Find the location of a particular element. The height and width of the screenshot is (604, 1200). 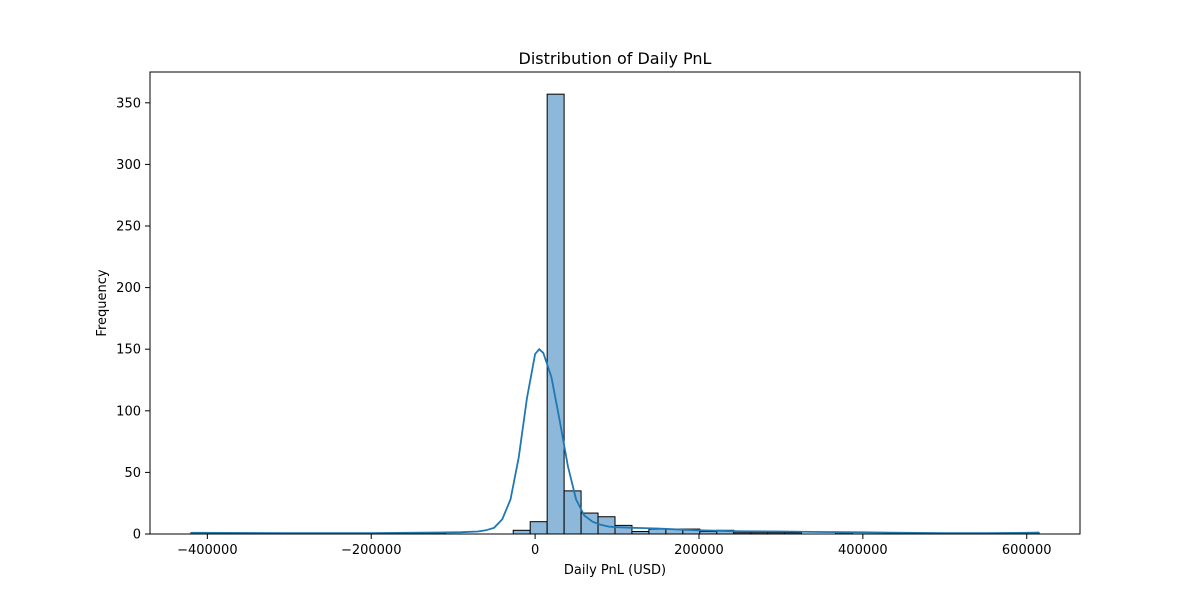

y-tick-label: 300 is located at coordinates (128, 165).